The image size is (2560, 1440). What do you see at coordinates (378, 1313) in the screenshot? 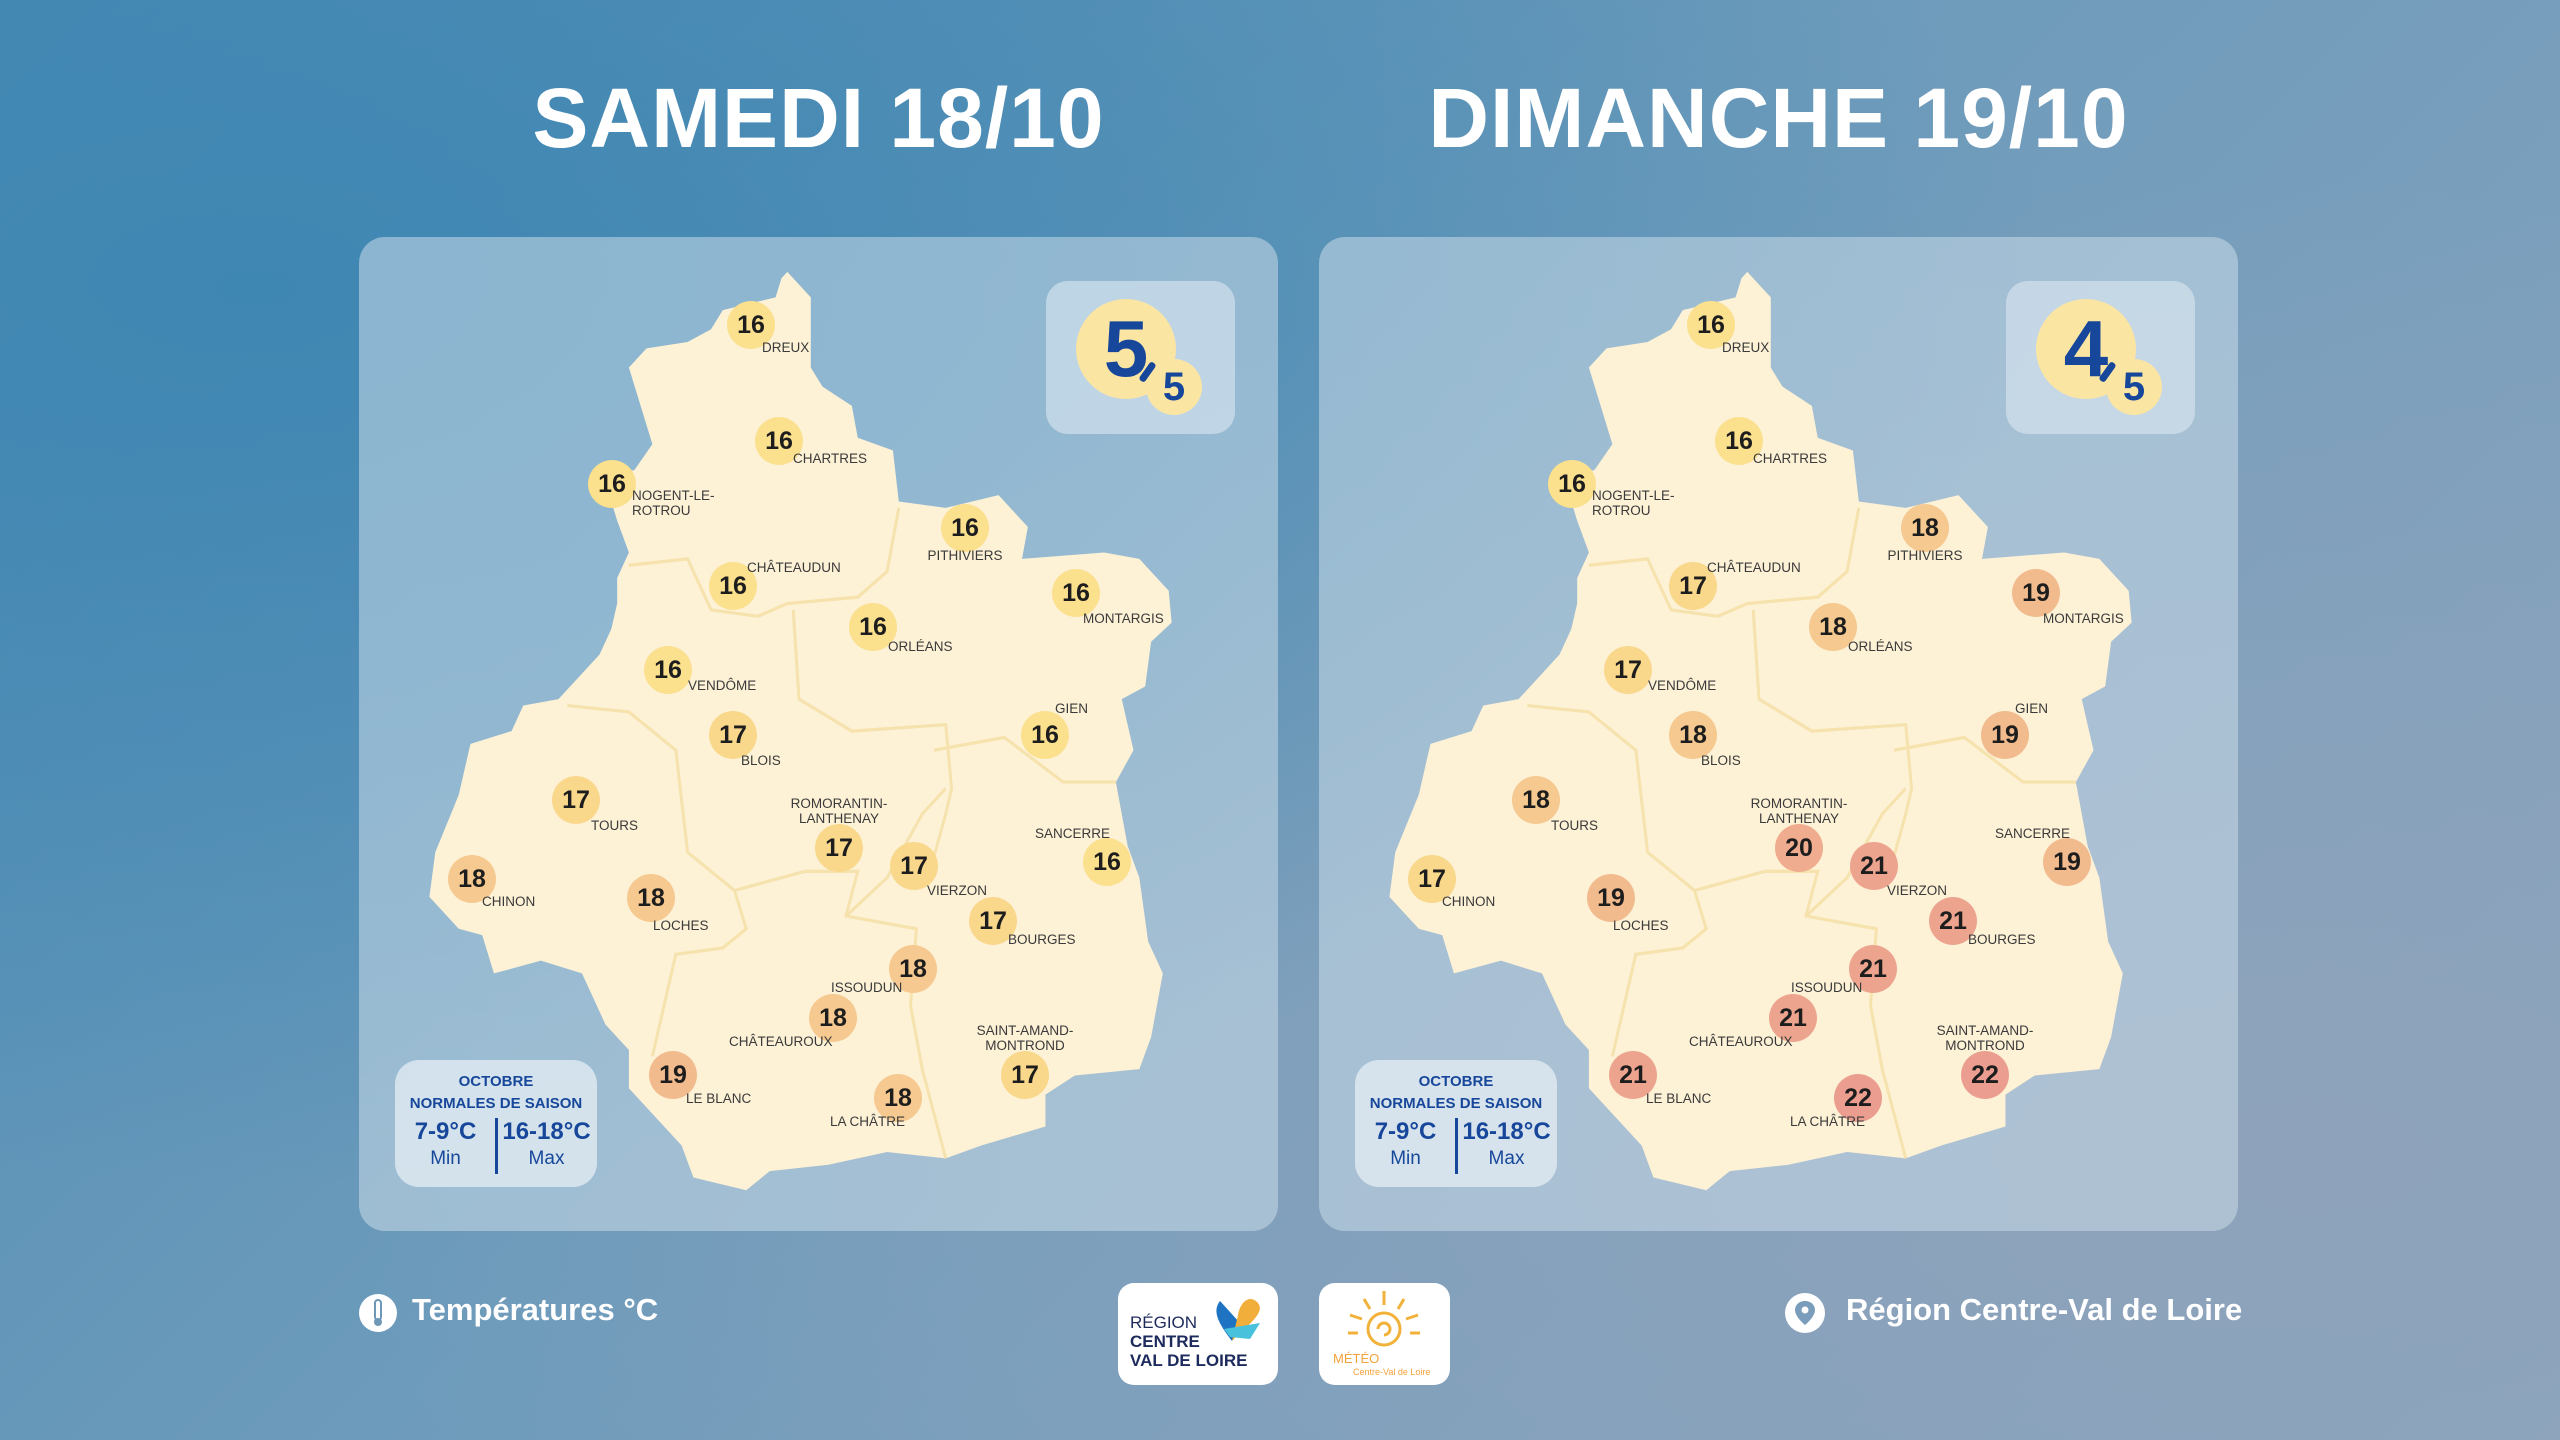
I see `thermometer-icon` at bounding box center [378, 1313].